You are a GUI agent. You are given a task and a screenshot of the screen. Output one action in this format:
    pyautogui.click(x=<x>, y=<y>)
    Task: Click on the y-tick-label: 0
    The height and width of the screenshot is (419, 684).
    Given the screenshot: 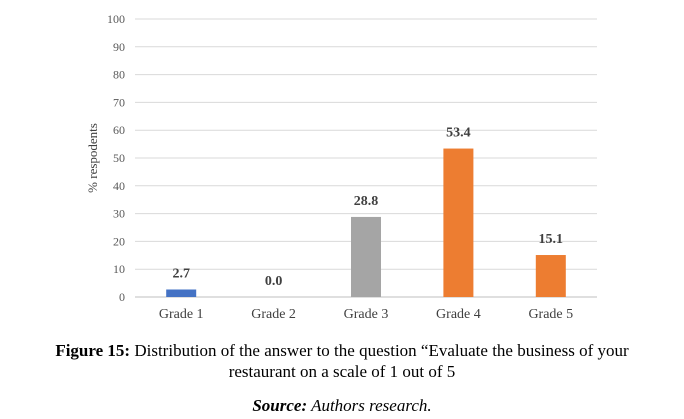 What is the action you would take?
    pyautogui.click(x=122, y=297)
    